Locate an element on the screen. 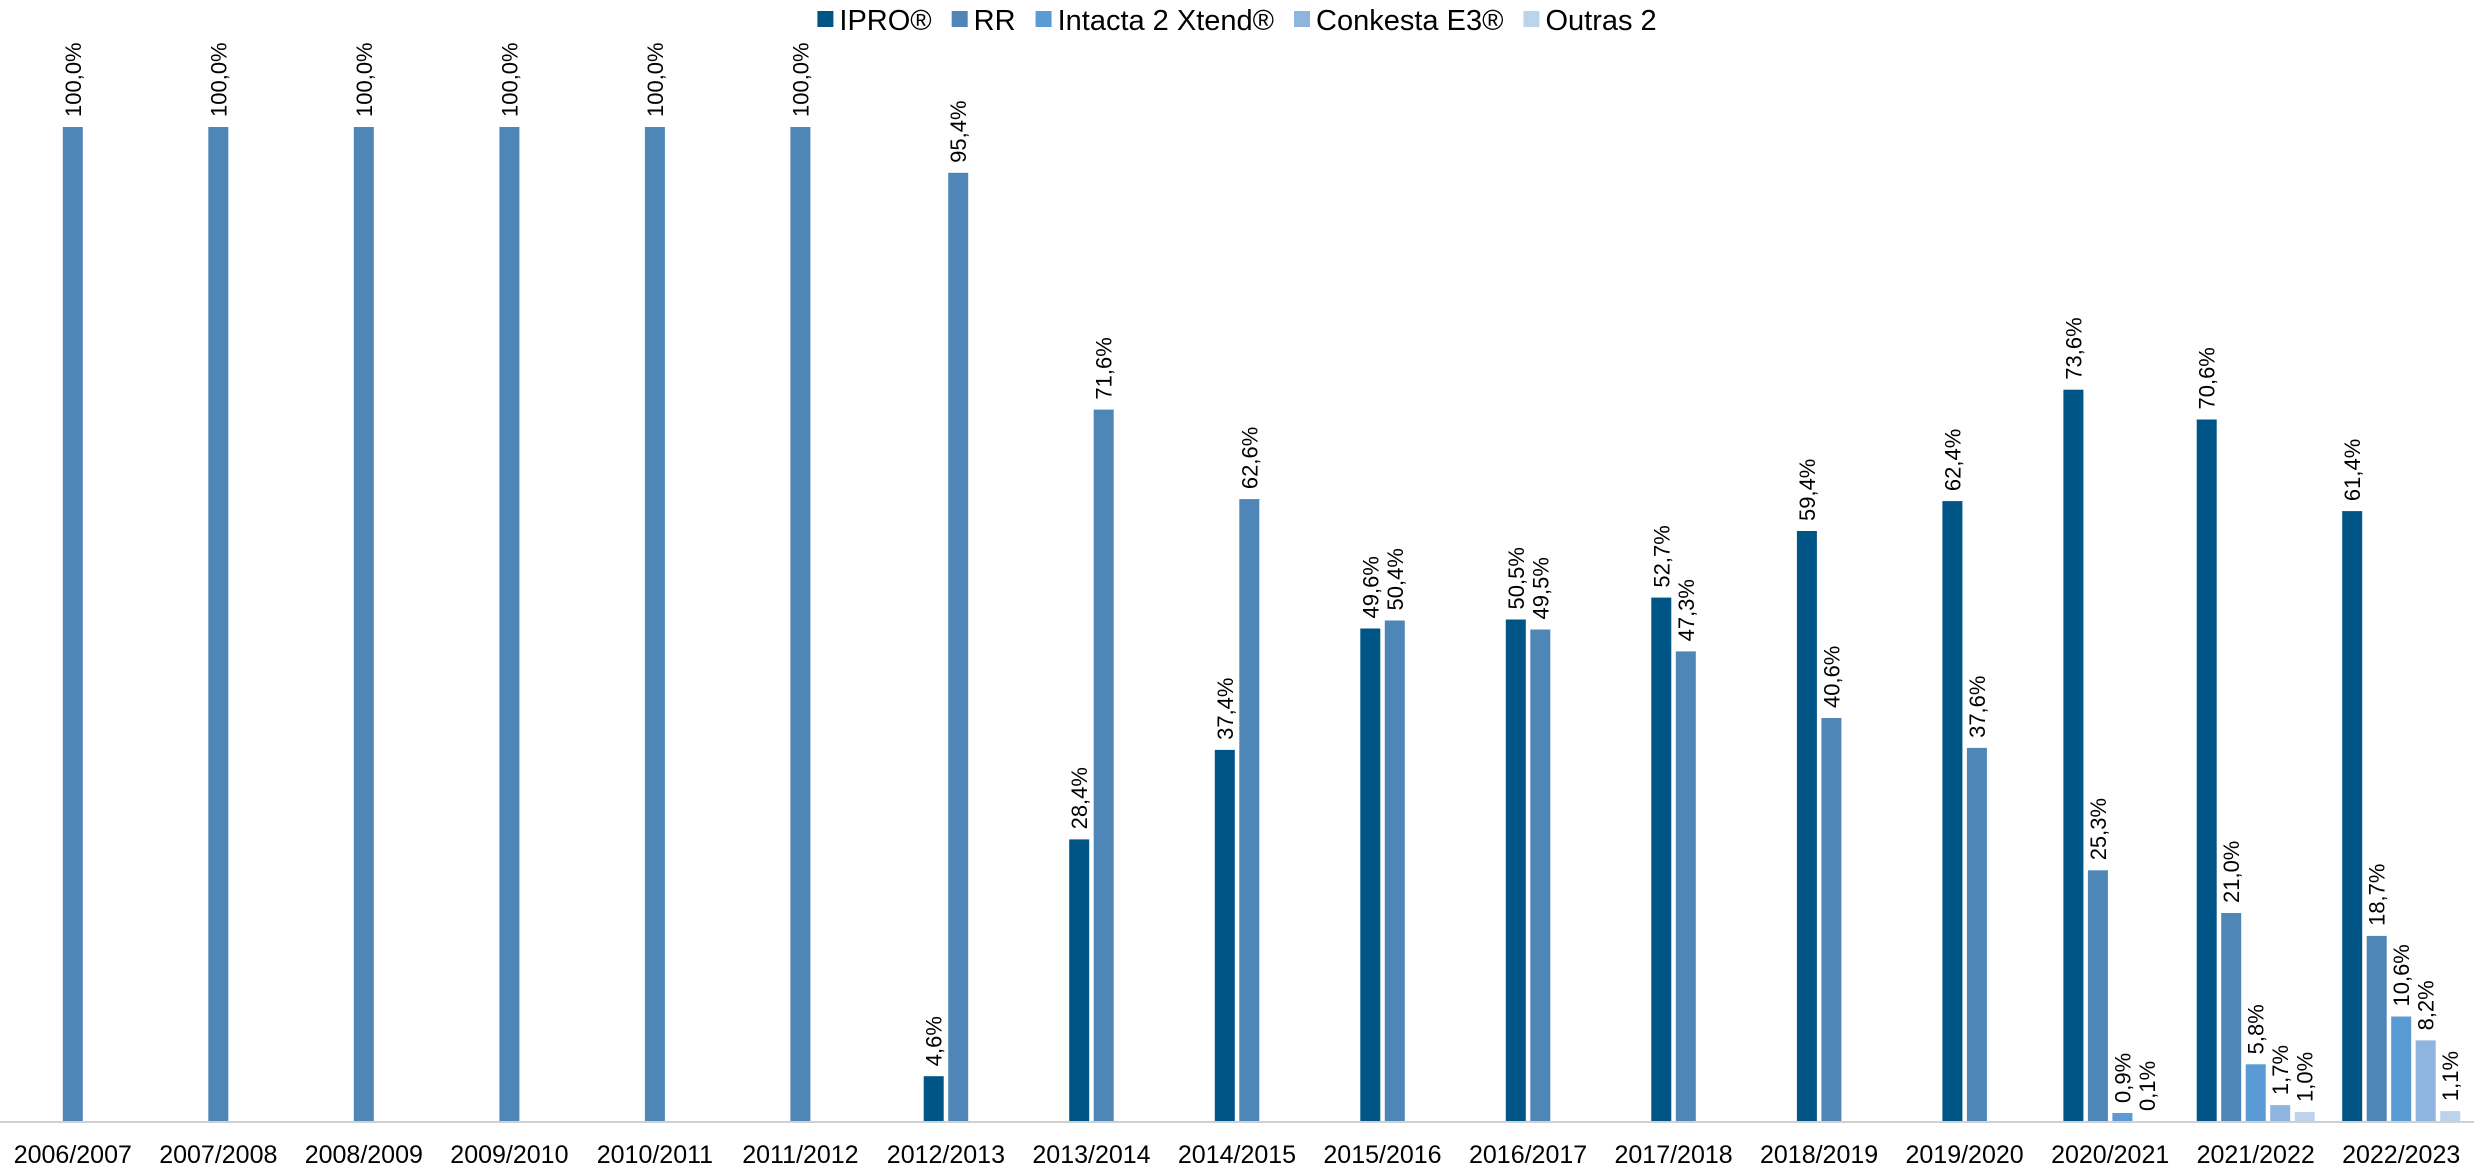  bar-intacta-2-xtend-2022-2023 is located at coordinates (2401, 1069).